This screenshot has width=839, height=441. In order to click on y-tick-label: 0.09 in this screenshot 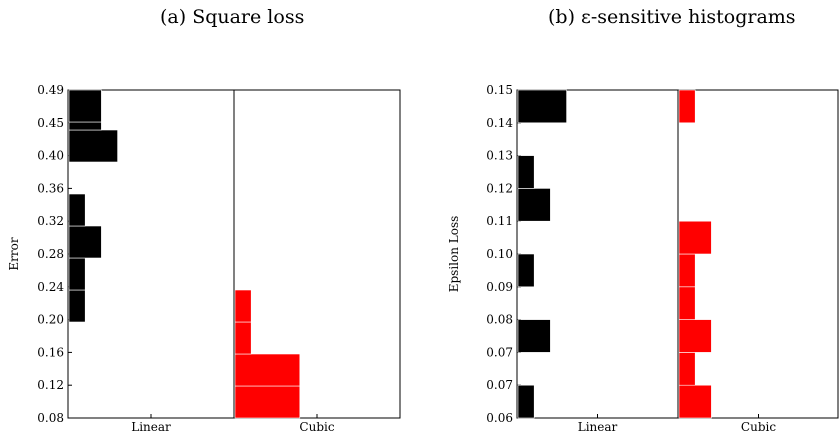, I will do `click(499, 287)`.